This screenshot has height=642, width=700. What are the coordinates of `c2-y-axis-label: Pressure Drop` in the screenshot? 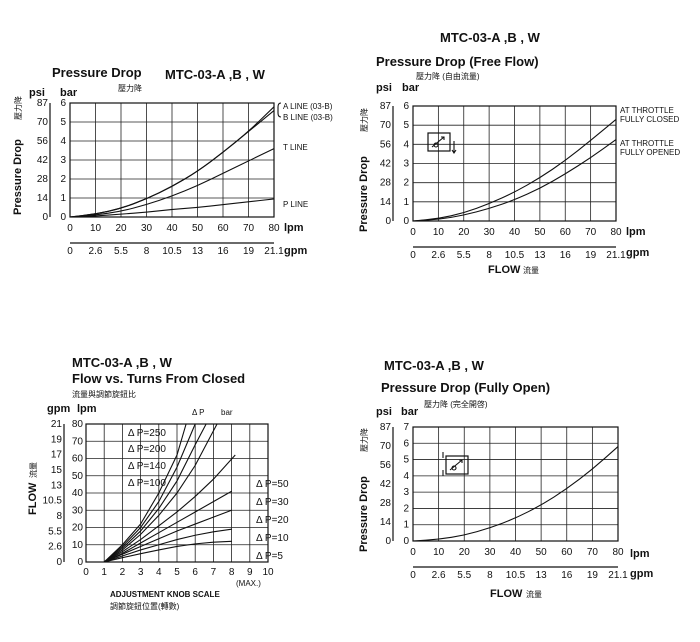 It's located at (364, 194).